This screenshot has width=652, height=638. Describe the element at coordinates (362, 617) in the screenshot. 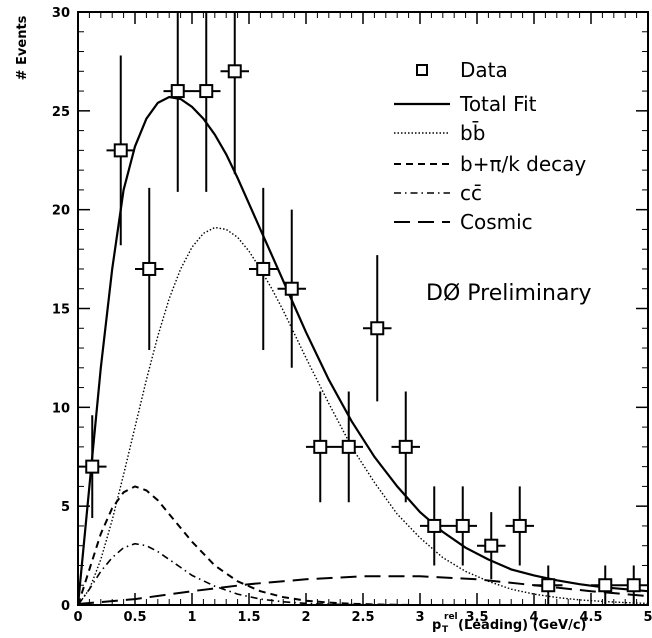

I see `x-tick-label: 2.5` at that location.